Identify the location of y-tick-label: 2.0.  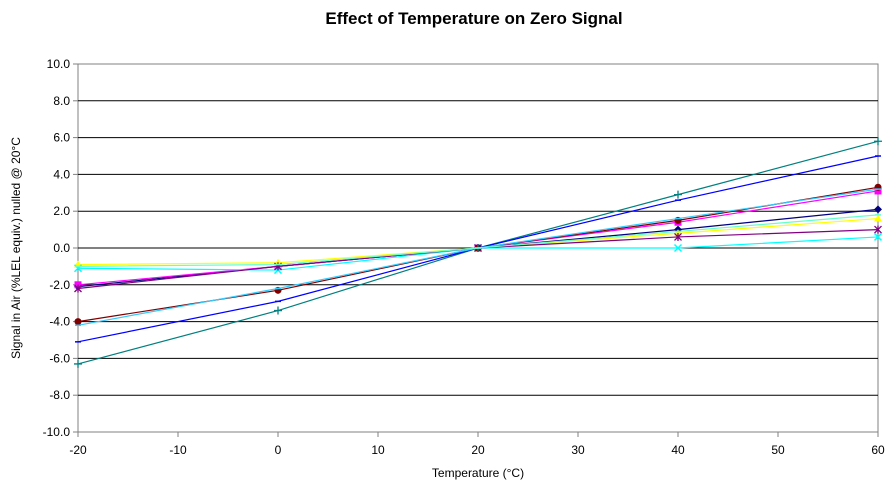
(61, 211).